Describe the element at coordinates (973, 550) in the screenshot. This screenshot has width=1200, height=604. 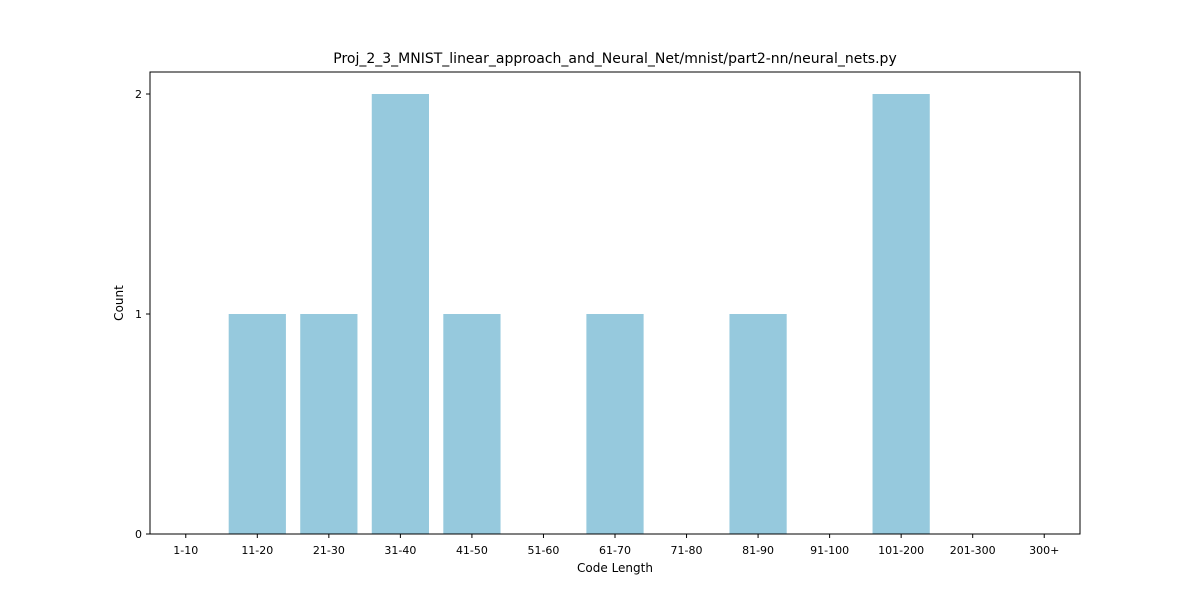
I see `x-tick-label: 201-300` at that location.